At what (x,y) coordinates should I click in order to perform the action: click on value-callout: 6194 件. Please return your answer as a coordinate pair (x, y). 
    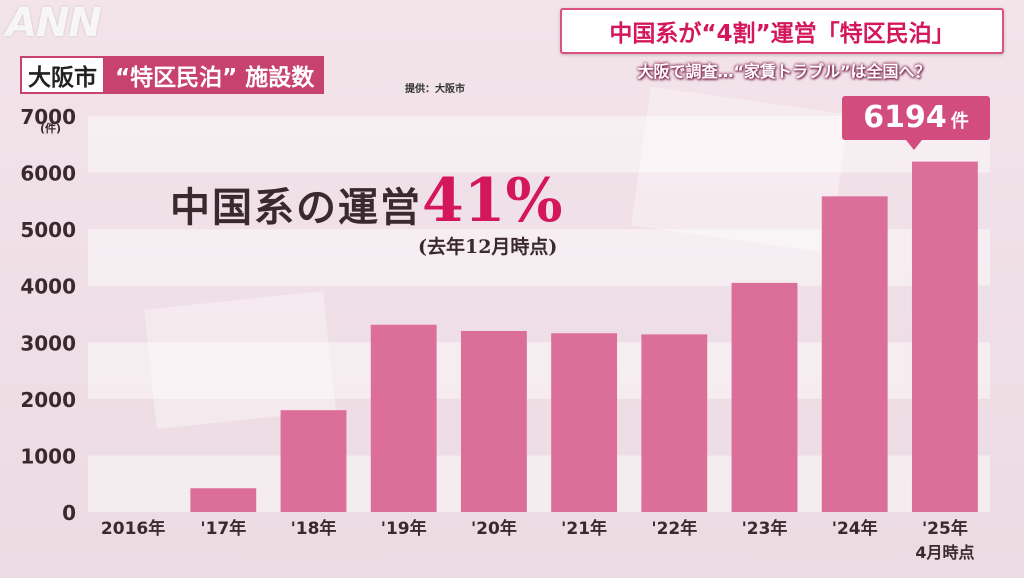
    Looking at the image, I should click on (916, 118).